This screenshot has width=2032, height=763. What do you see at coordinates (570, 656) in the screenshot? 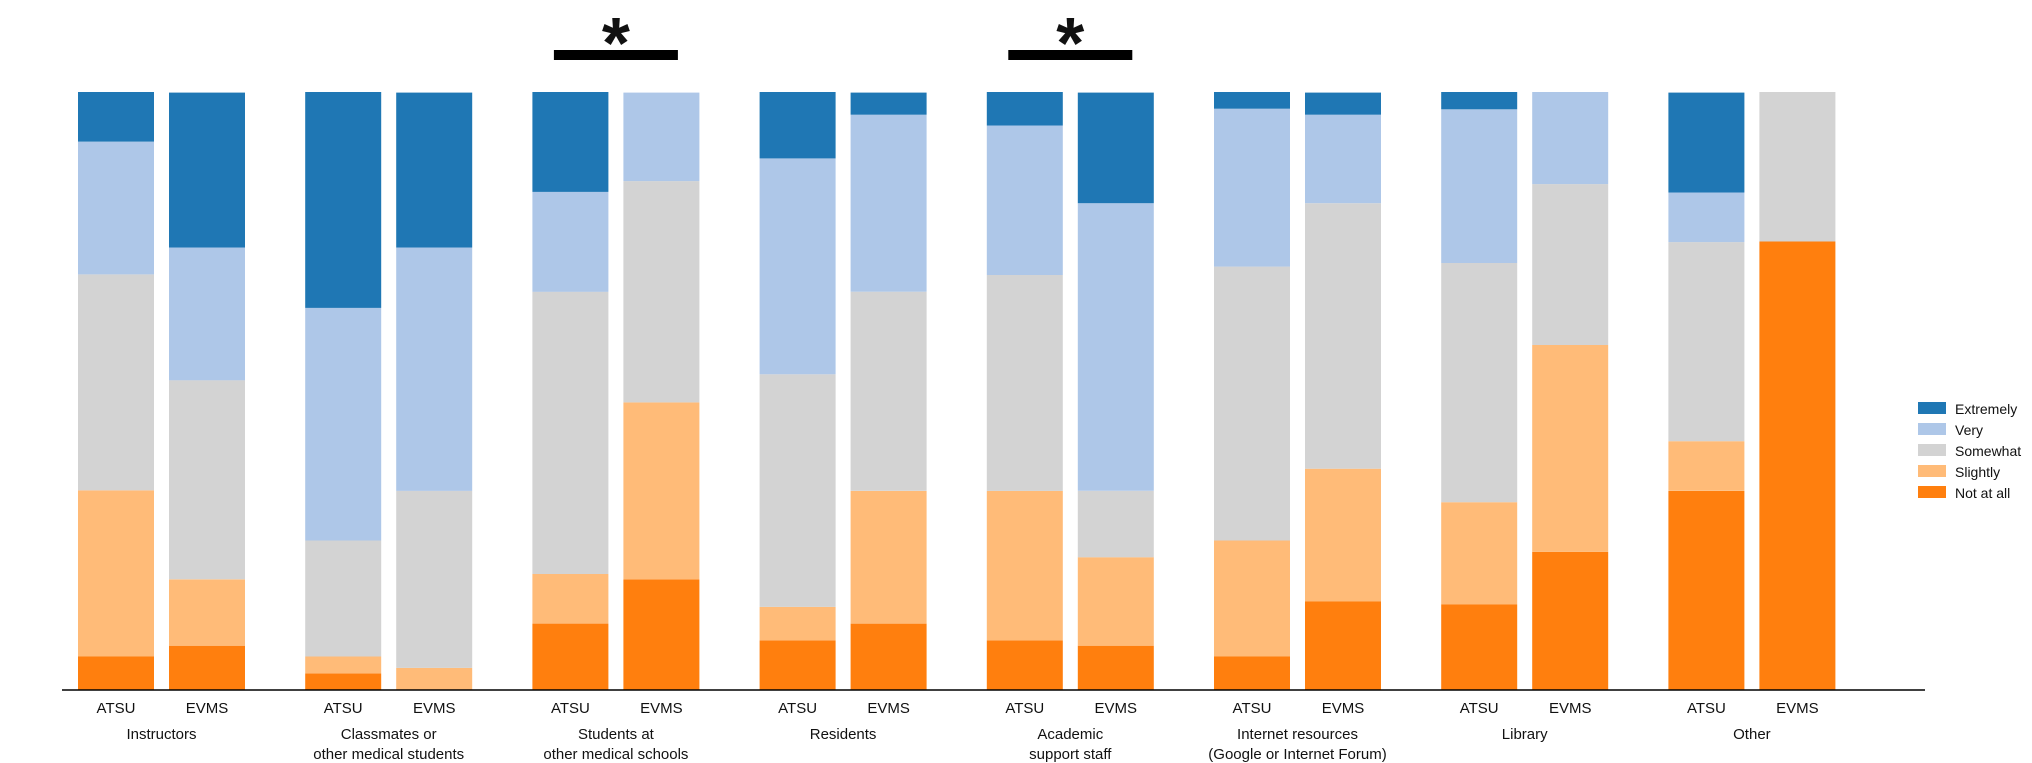
I see `bar-segment-students-at-other-medical-schools-atsu-not-at-all` at bounding box center [570, 656].